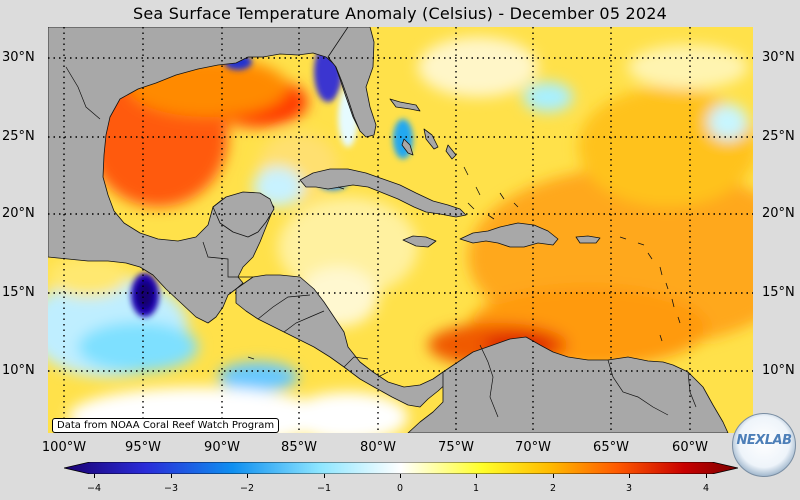 This screenshot has height=500, width=800. Describe the element at coordinates (764, 440) in the screenshot. I see `logo-text: NEXLAB` at that location.